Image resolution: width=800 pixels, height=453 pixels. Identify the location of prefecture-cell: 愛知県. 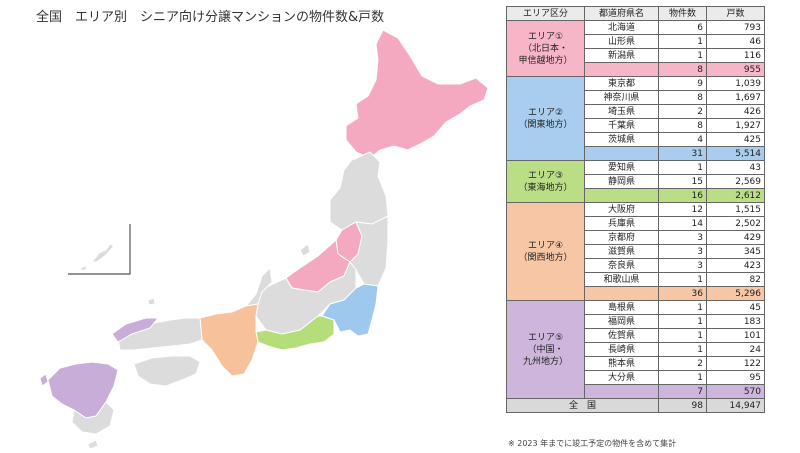
(621, 167).